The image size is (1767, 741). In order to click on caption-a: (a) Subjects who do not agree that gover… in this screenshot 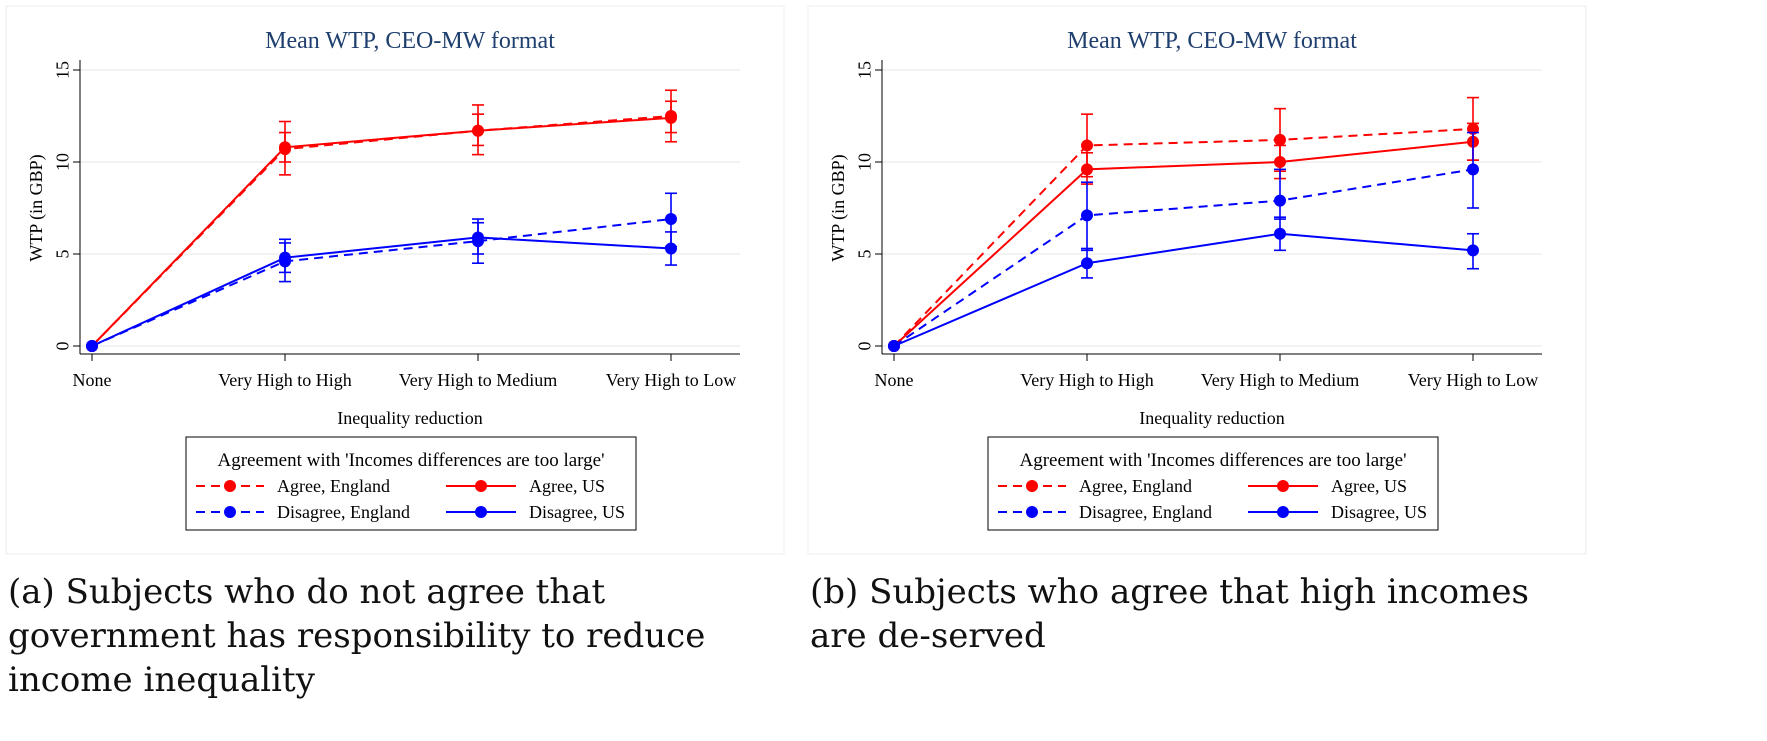, I will do `click(357, 636)`.